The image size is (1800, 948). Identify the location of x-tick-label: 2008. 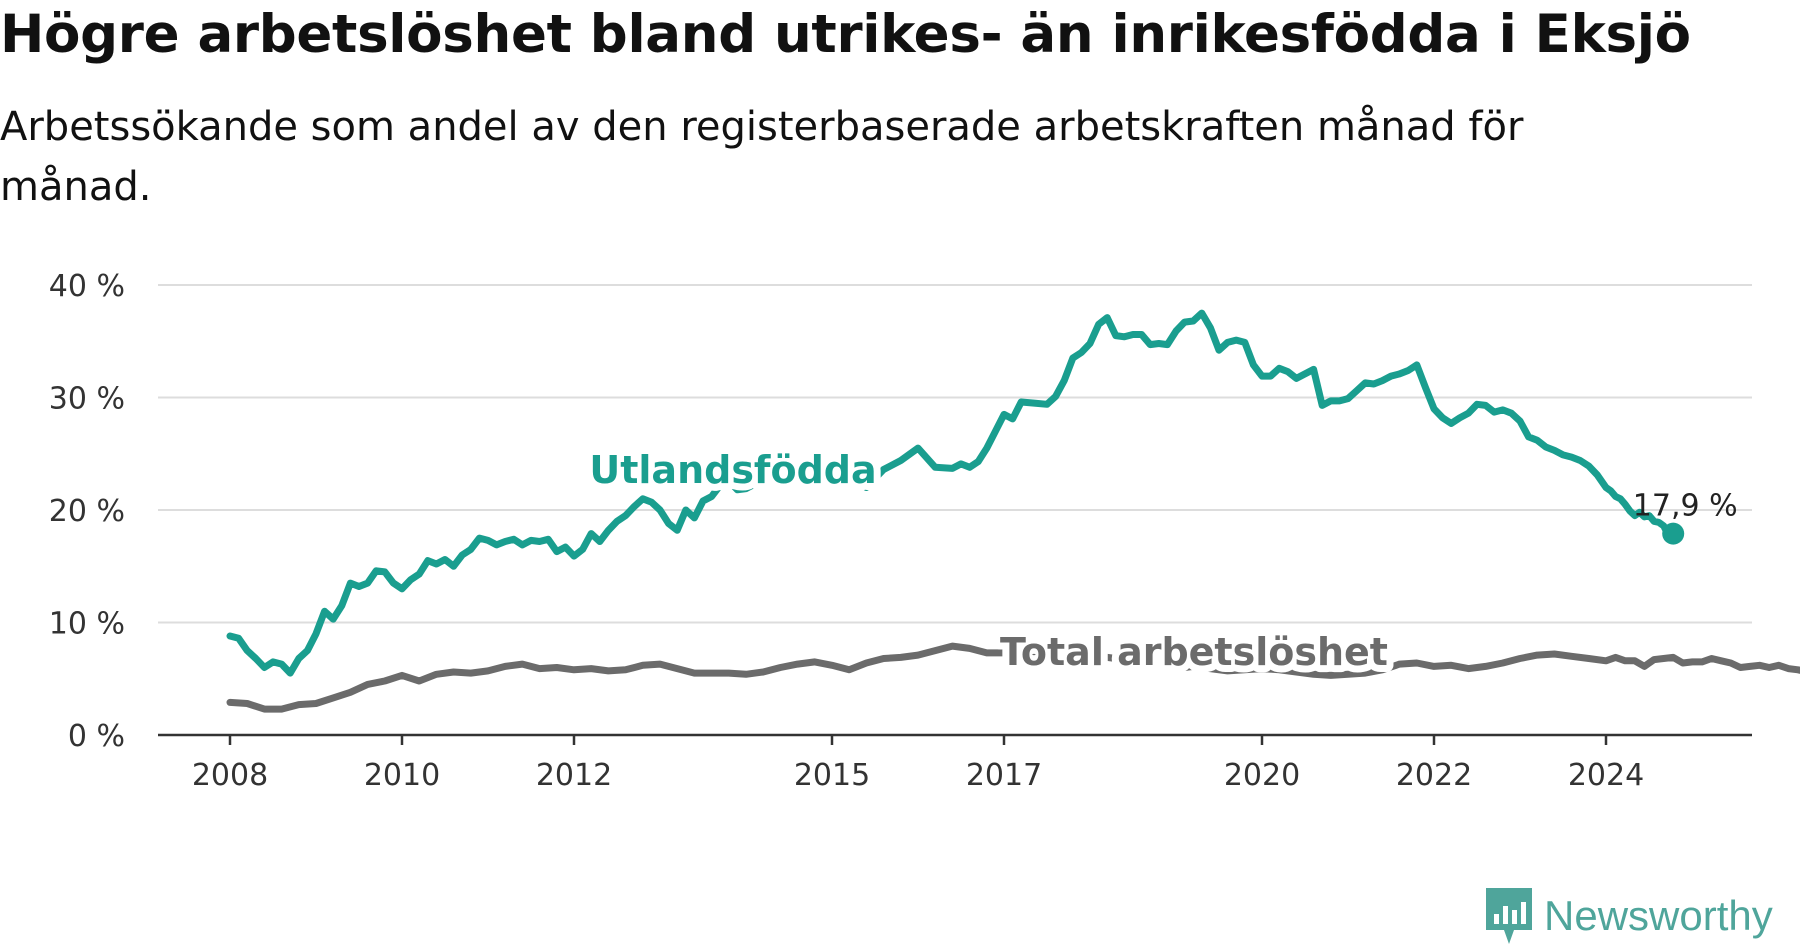
(230, 775).